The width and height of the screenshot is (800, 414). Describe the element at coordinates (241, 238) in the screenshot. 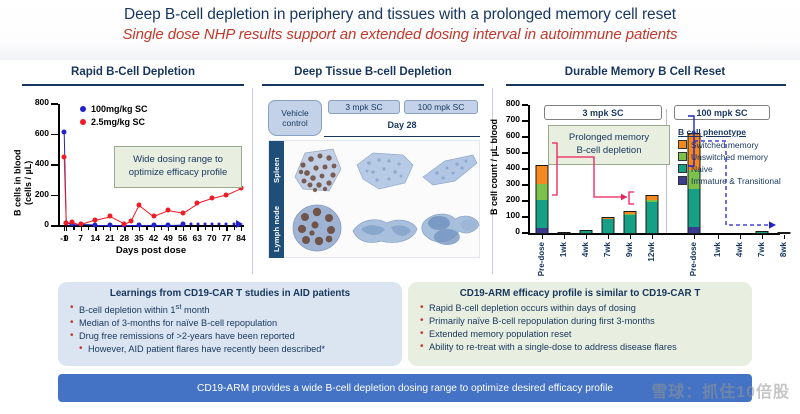

I see `chart1-x-tick-label: 84` at that location.